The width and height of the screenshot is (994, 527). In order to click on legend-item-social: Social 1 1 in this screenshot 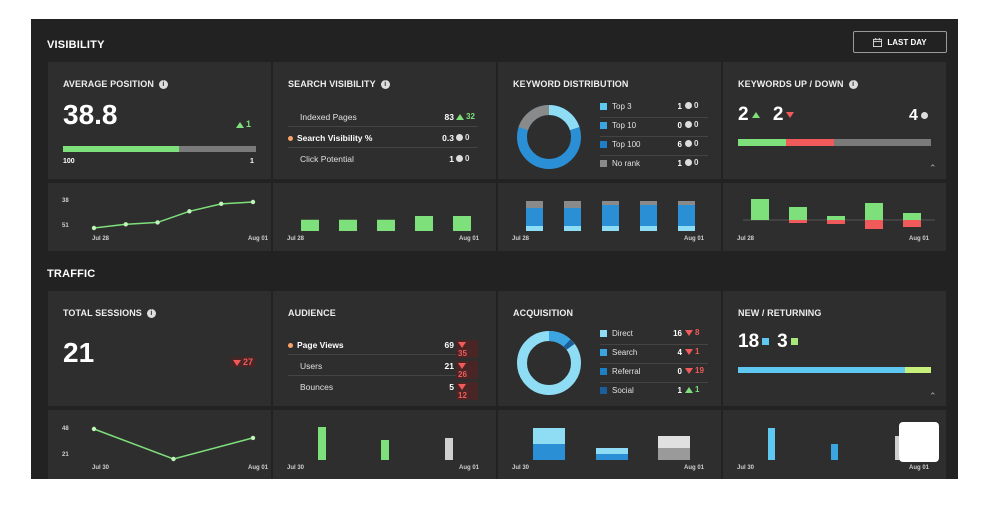, I will do `click(654, 392)`.